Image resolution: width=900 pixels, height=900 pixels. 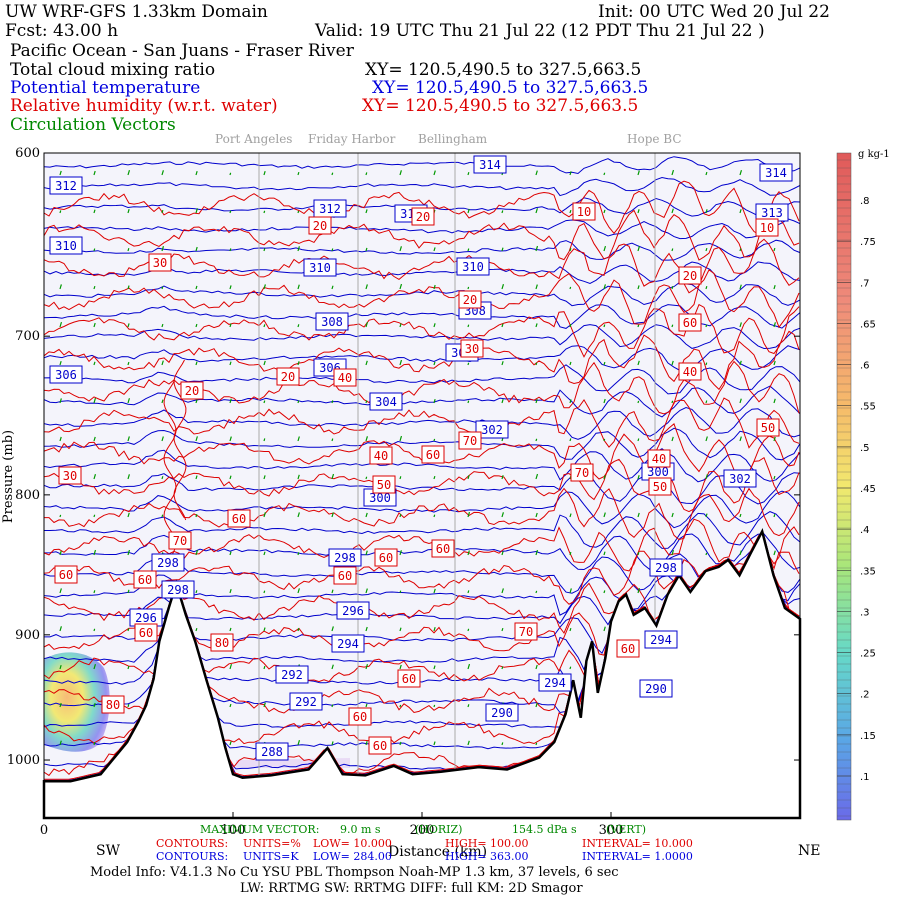 What do you see at coordinates (423, 216) in the screenshot?
I see `rh-label: 20` at bounding box center [423, 216].